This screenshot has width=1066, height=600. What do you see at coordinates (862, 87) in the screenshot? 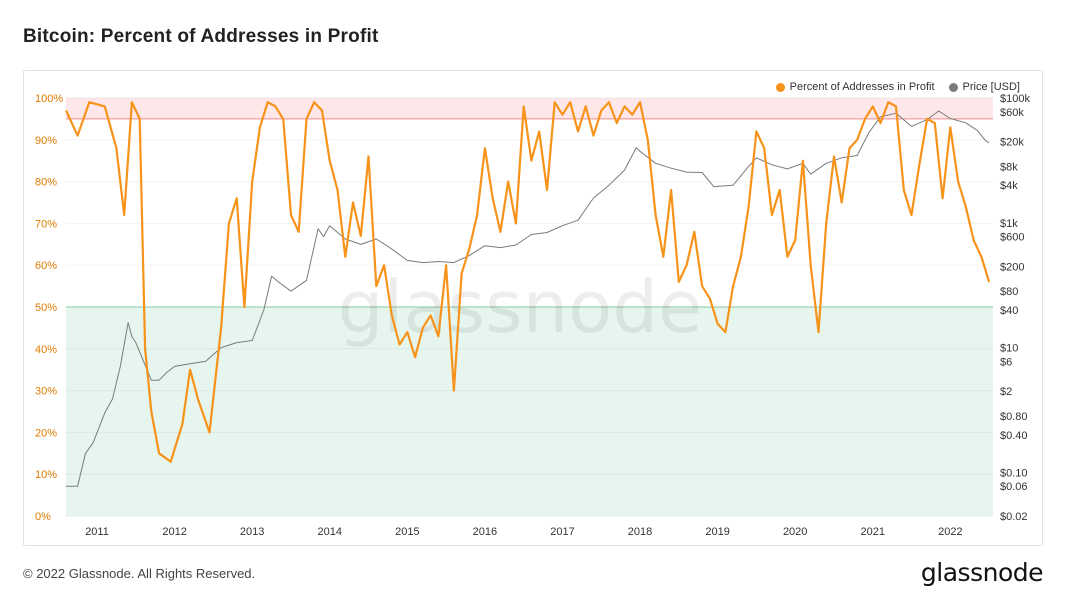
I see `legend-label-profit: Percent of Addresses in Profit` at bounding box center [862, 87].